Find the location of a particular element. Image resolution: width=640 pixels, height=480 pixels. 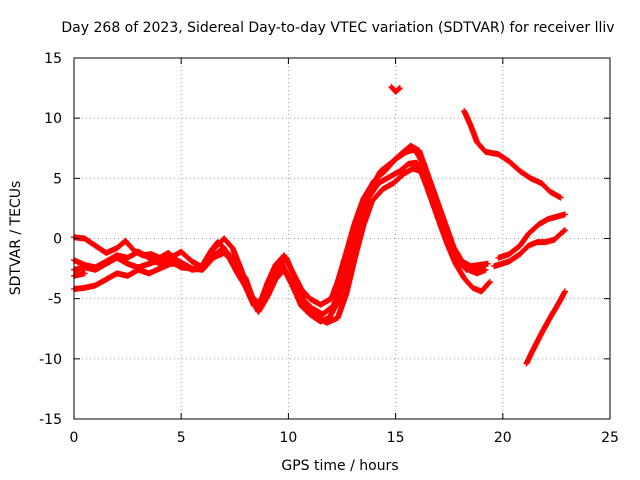

y-tick-label: -10 is located at coordinates (50, 360).